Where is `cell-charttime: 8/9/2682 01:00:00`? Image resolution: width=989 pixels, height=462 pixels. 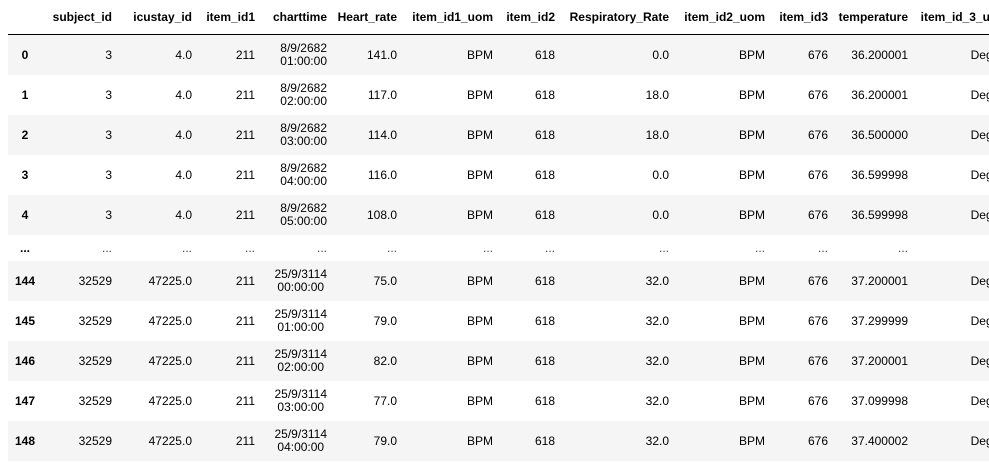 cell-charttime: 8/9/2682 01:00:00 is located at coordinates (297, 55).